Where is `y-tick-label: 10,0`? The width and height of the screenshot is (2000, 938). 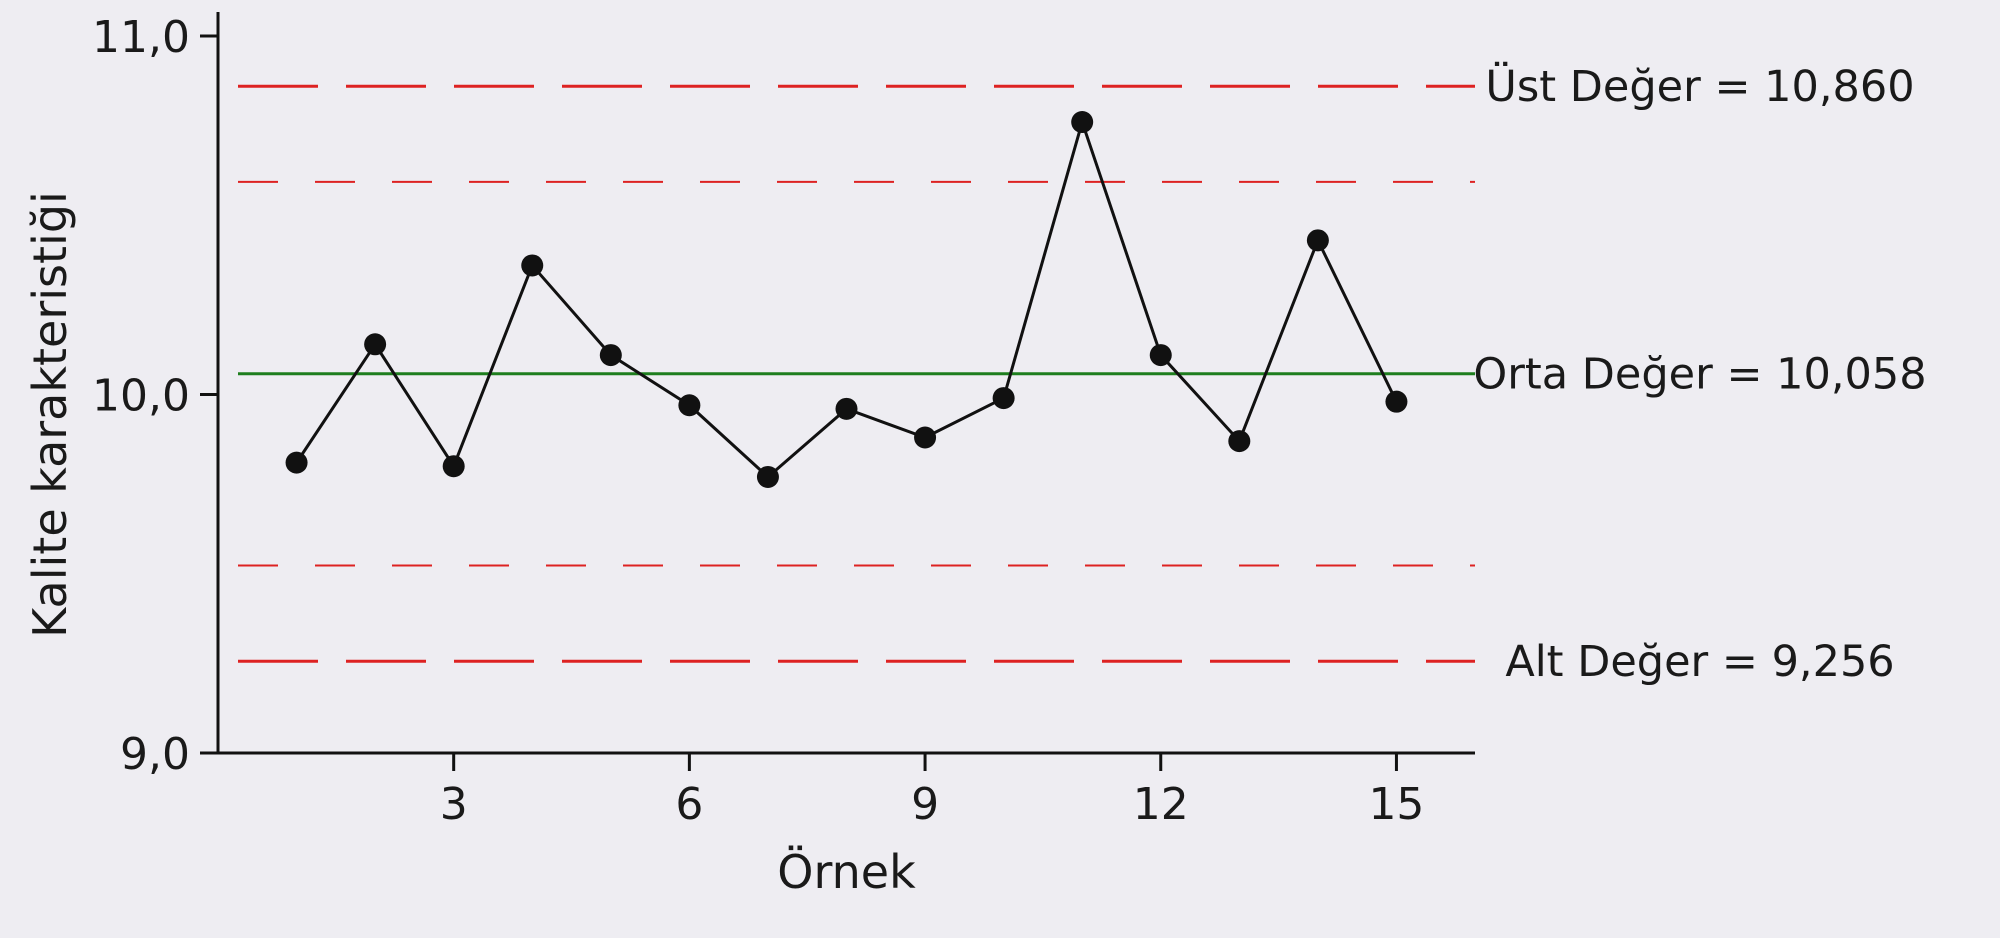 y-tick-label: 10,0 is located at coordinates (141, 396).